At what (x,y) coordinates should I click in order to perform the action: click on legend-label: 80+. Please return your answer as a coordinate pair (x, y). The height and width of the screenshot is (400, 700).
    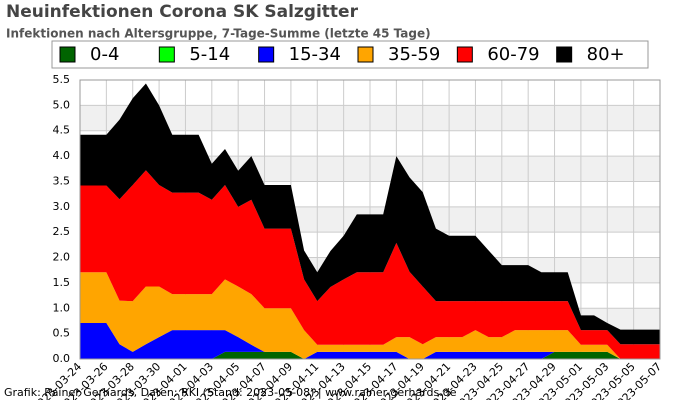
    Looking at the image, I should click on (606, 54).